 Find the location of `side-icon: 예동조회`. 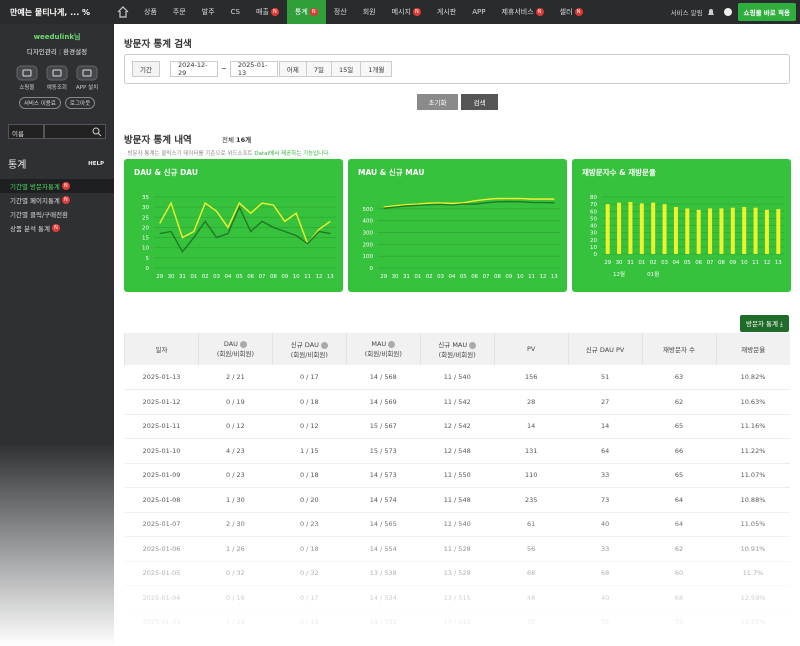

side-icon: 예동조회 is located at coordinates (57, 78).